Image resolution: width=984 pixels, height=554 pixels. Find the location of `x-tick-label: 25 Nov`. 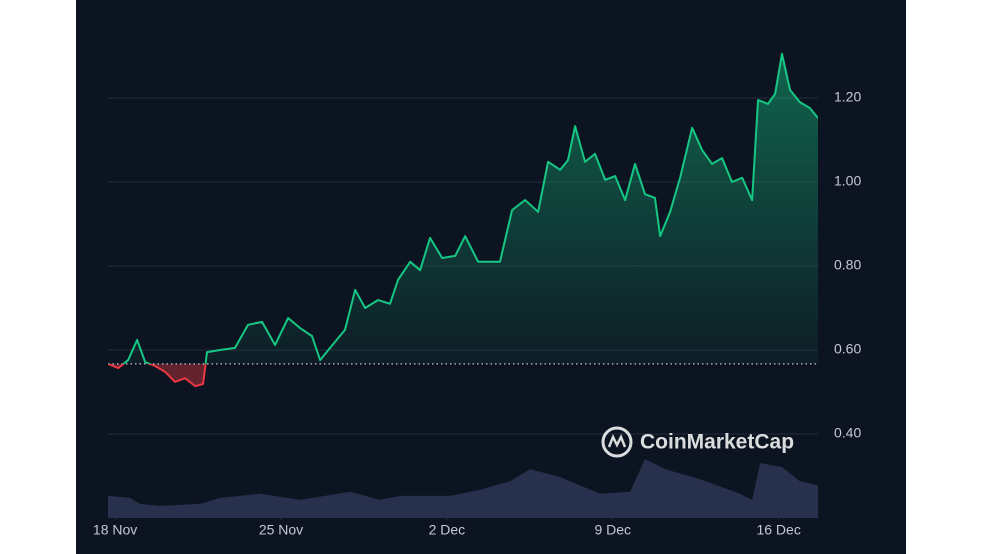

x-tick-label: 25 Nov is located at coordinates (281, 530).